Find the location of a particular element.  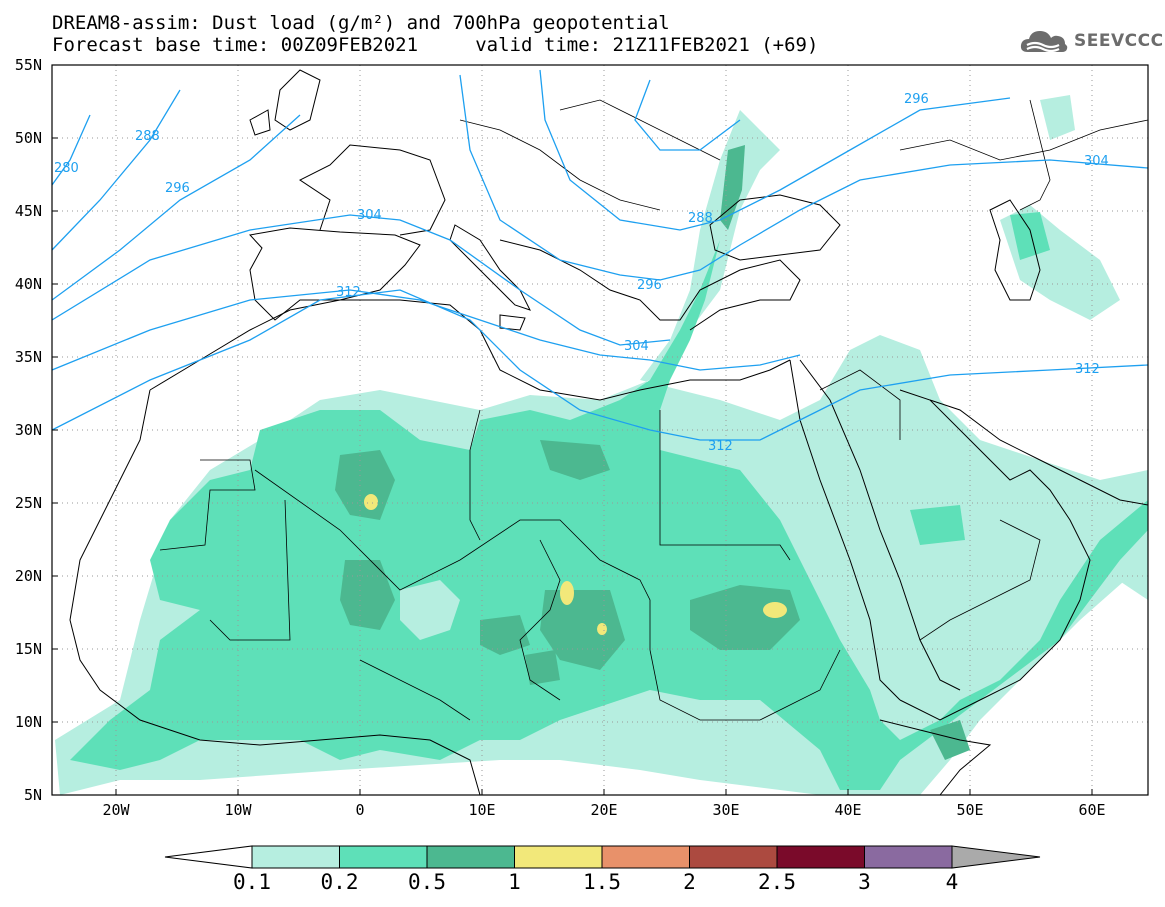

svg-text: 280 is located at coordinates (66, 168).